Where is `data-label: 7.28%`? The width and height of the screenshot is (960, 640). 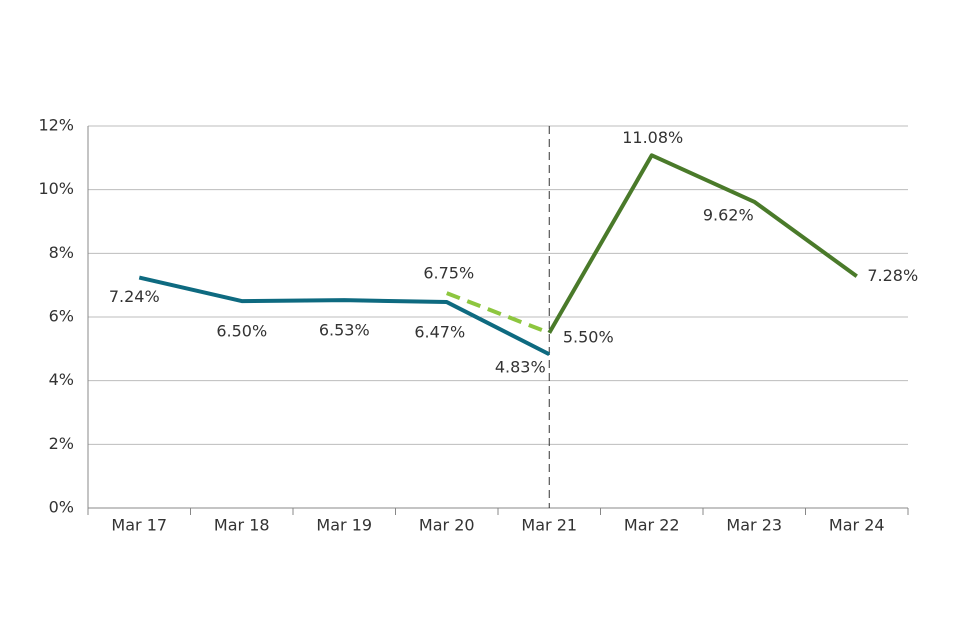 data-label: 7.28% is located at coordinates (892, 275).